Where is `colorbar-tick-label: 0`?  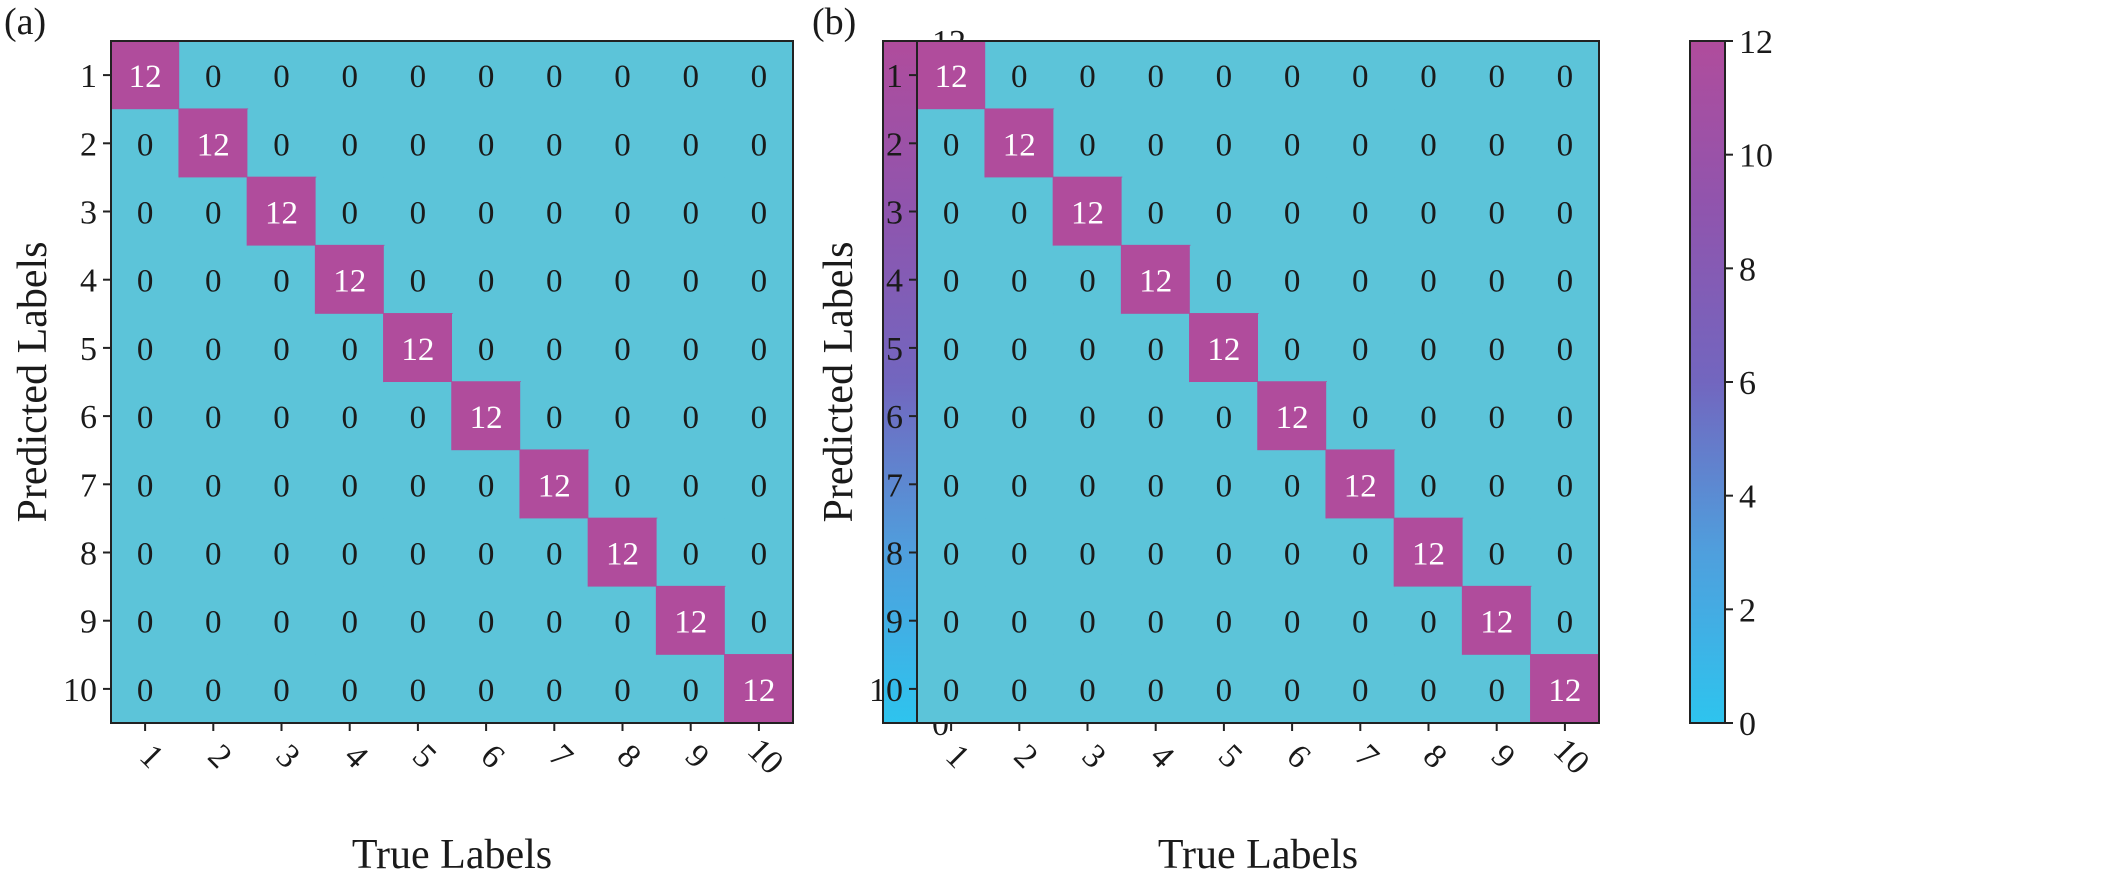 colorbar-tick-label: 0 is located at coordinates (1747, 724).